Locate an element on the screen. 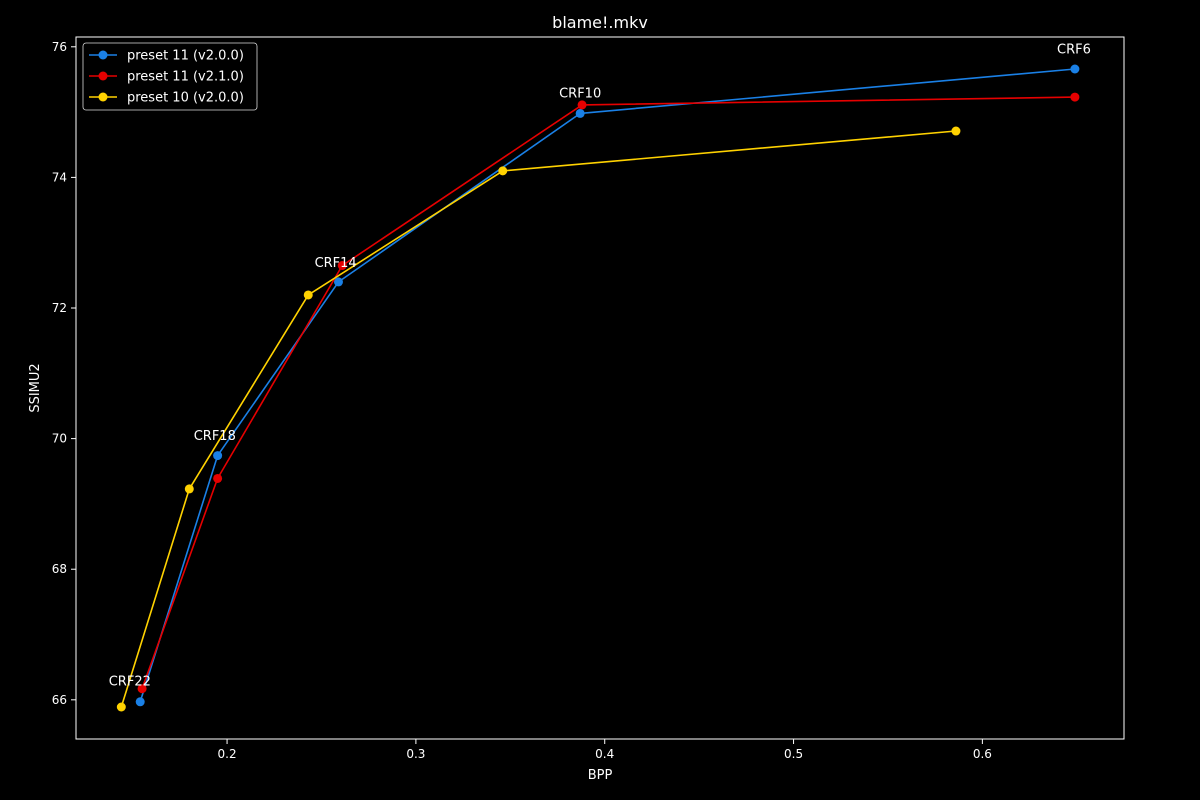 The height and width of the screenshot is (800, 1200). y-axis: 66 68 70 72 74 76 is located at coordinates (64, 373).